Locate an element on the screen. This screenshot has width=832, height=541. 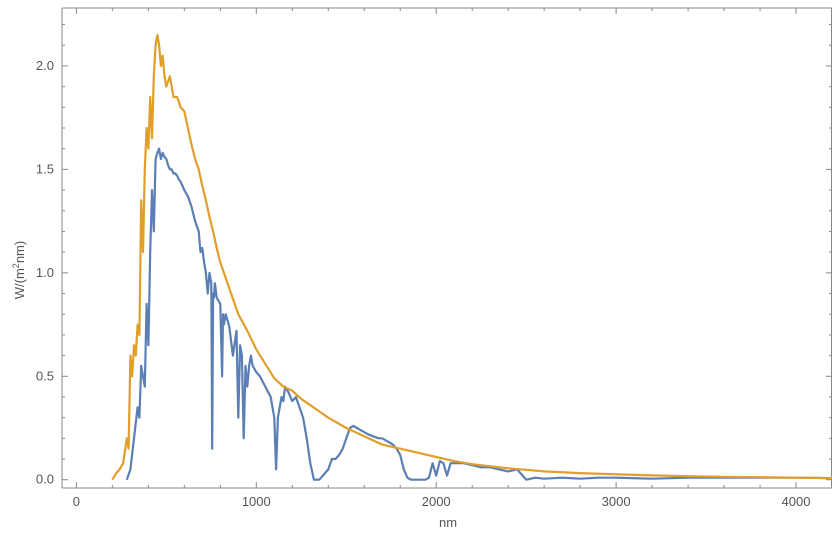
y-tick-label: 2.0 is located at coordinates (45, 65).